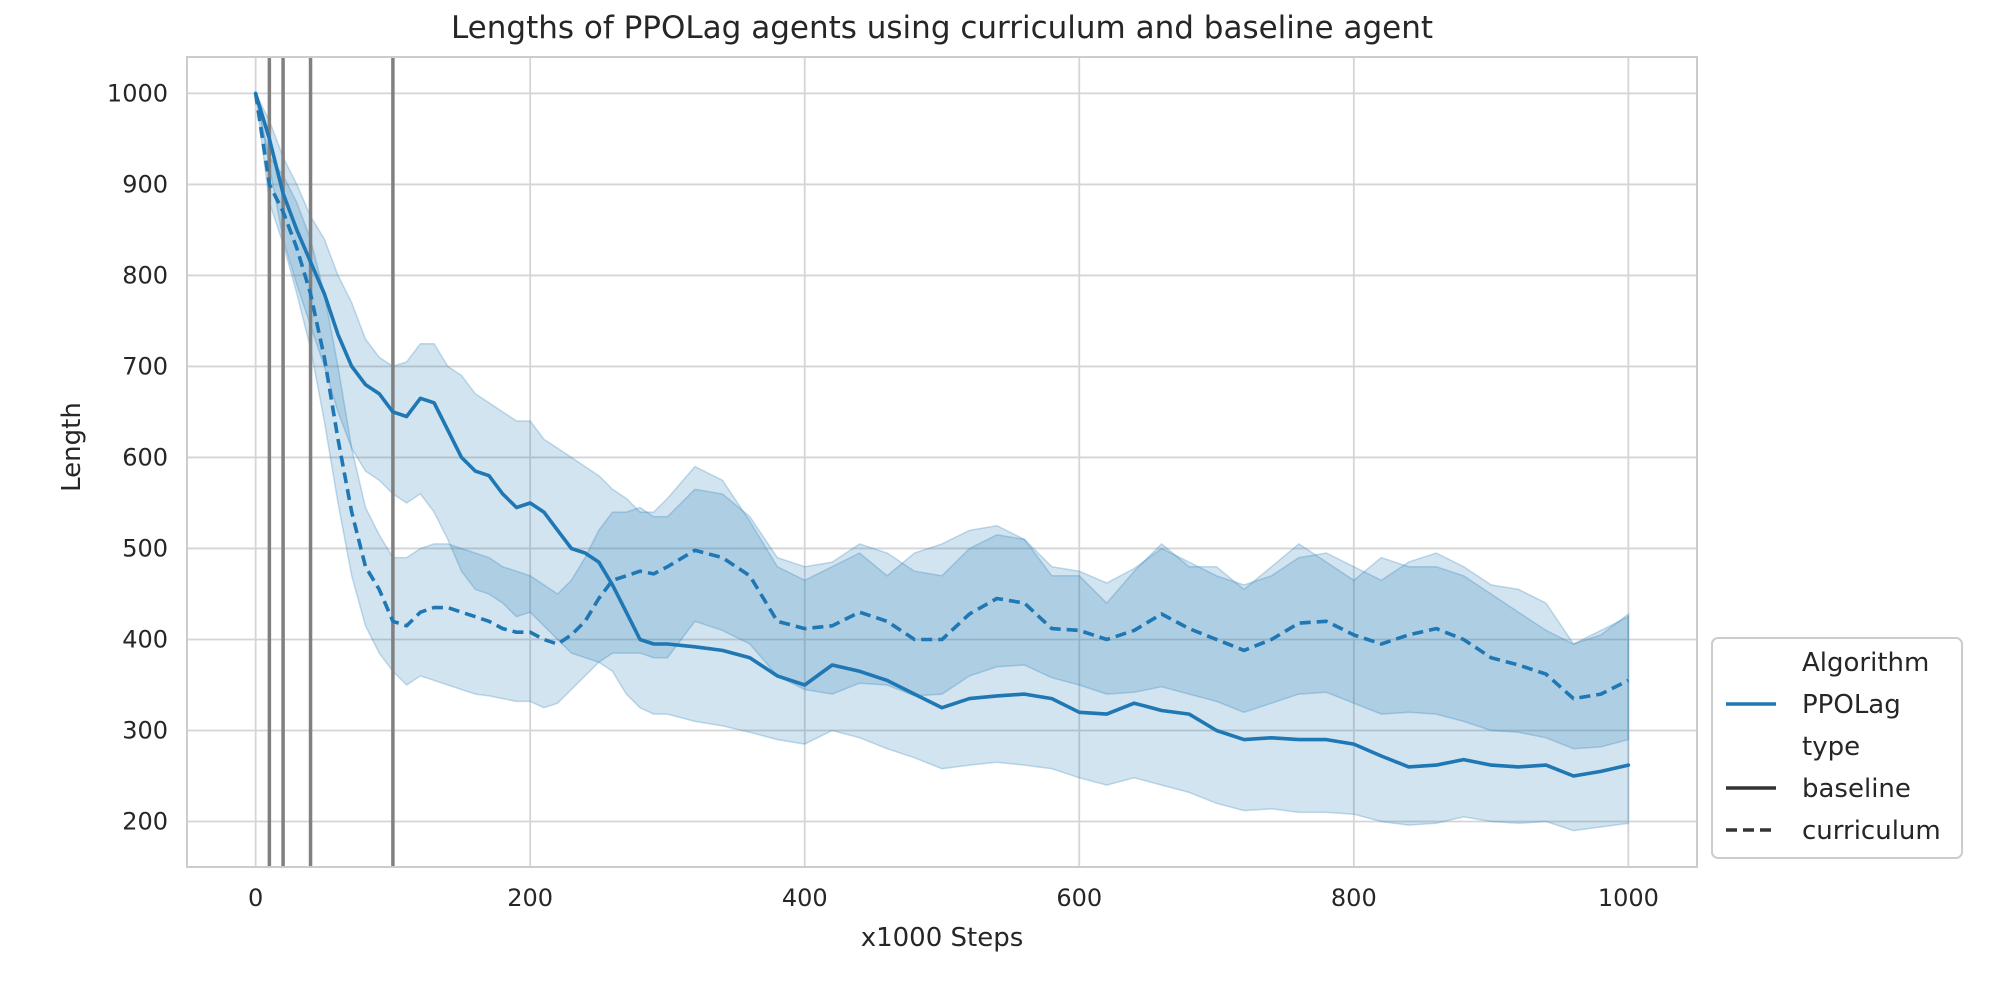  What do you see at coordinates (805, 898) in the screenshot?
I see `x-tick-label: 400` at bounding box center [805, 898].